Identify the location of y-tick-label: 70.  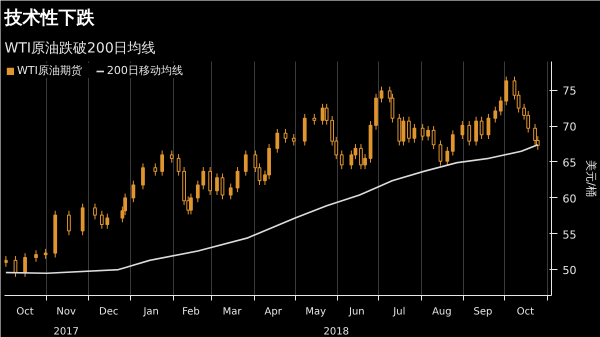
(569, 127).